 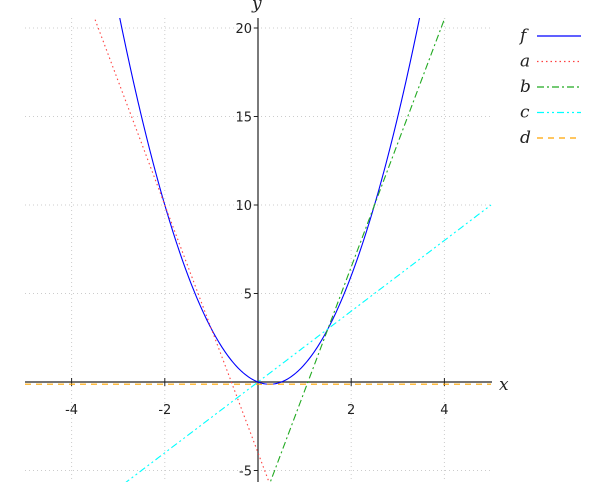 What do you see at coordinates (248, 295) in the screenshot?
I see `y-tick-label: 5` at bounding box center [248, 295].